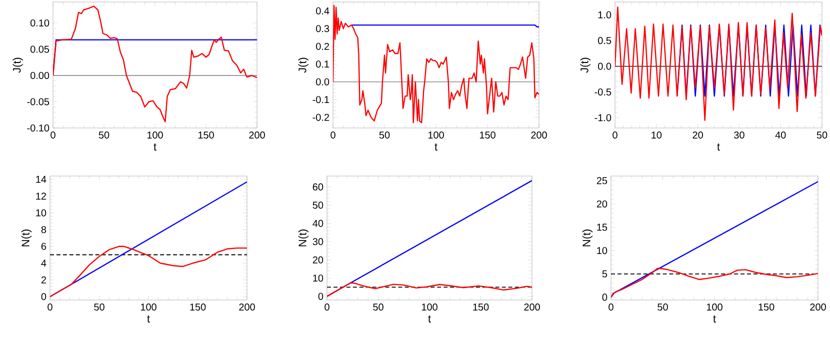  I want to click on y-tick-label: 0.10, so click(40, 23).